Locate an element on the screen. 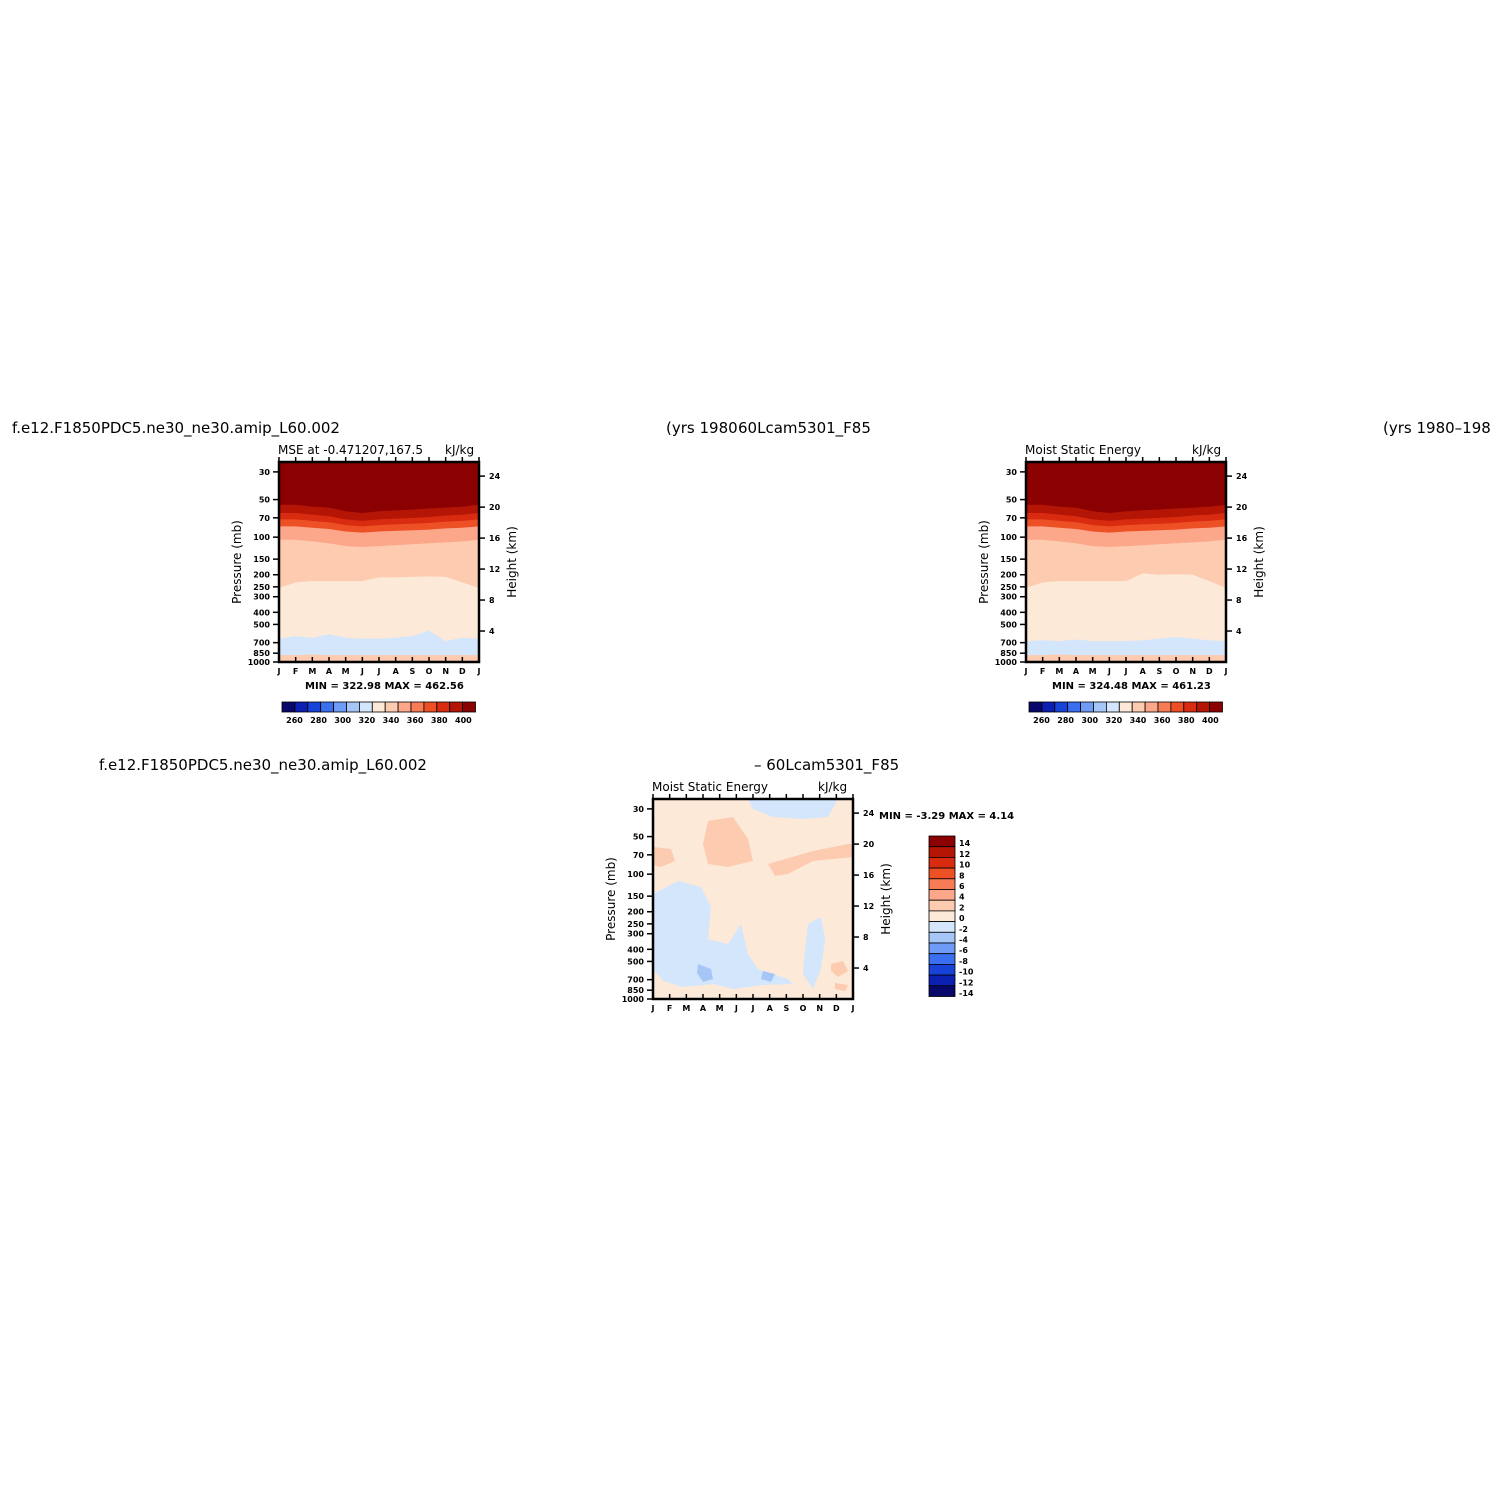 The height and width of the screenshot is (1508, 1506). y2-tick-label: 24 is located at coordinates (1242, 476).